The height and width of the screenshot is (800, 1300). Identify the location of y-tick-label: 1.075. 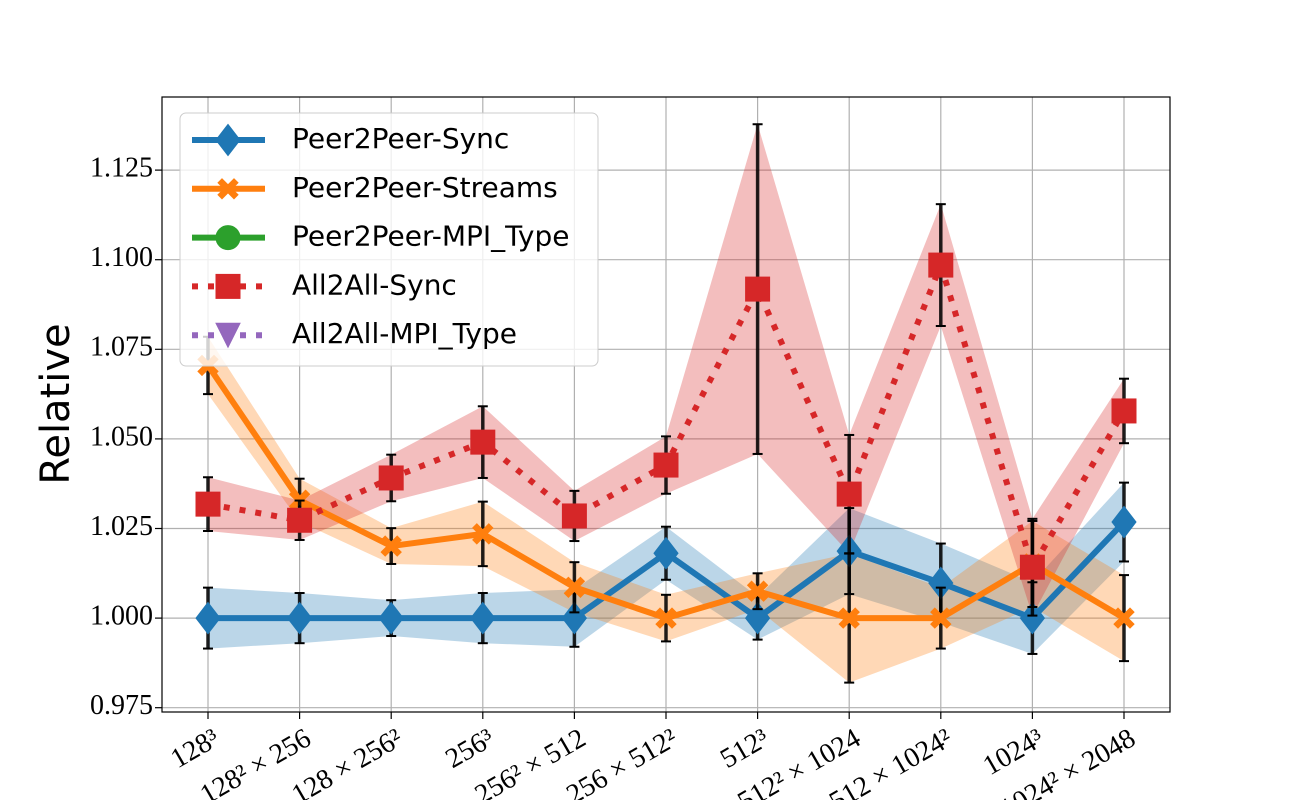
(121, 347).